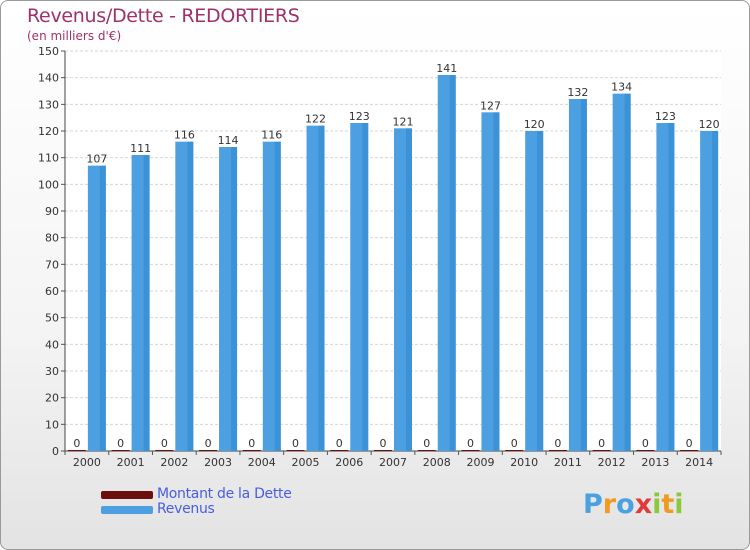 The image size is (750, 550). What do you see at coordinates (403, 121) in the screenshot?
I see `data-label-revenus: 121` at bounding box center [403, 121].